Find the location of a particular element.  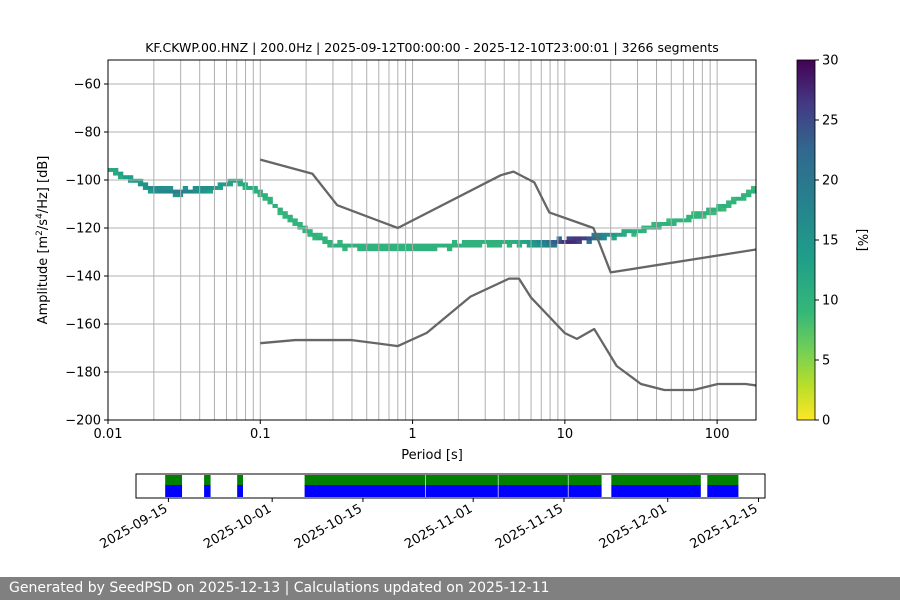

colorbar-label: [%] is located at coordinates (861, 240).